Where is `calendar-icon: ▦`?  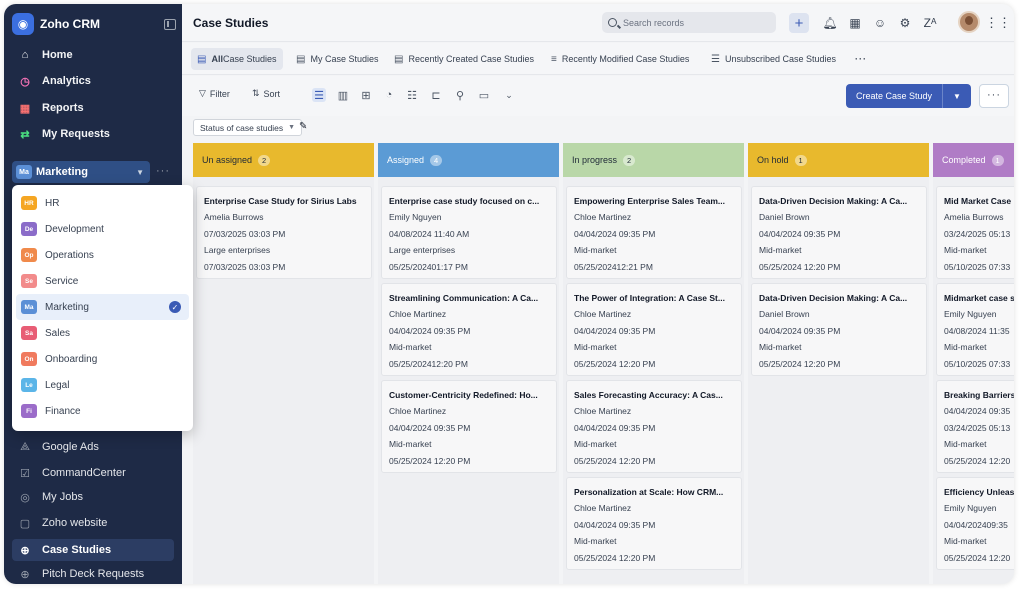
calendar-icon: ▦ is located at coordinates (855, 23).